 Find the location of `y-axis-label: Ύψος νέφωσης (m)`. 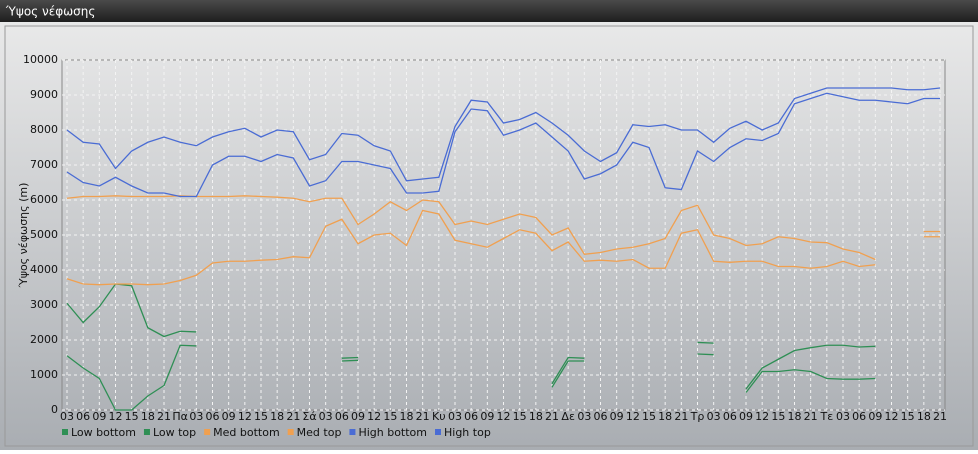

y-axis-label: Ύψος νέφωσης (m) is located at coordinates (23, 236).